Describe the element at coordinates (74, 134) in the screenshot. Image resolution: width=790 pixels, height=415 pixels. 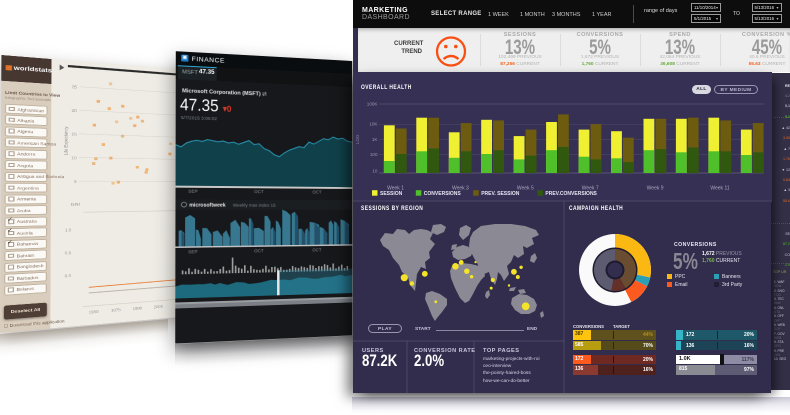
I see `svg-text: 15` at that location.